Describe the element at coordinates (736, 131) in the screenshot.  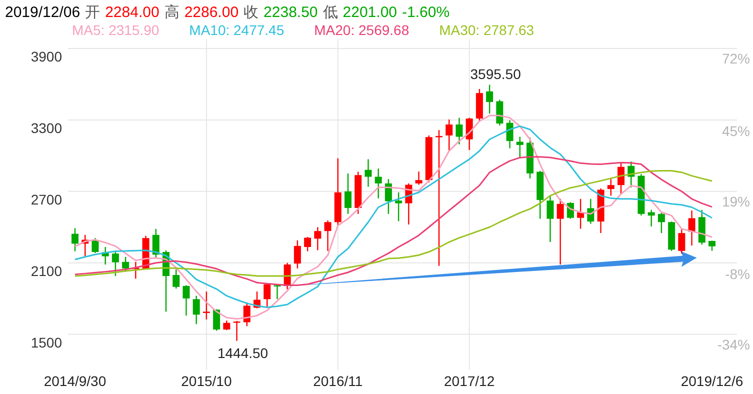
I see `y2-tick-label: 45%` at that location.